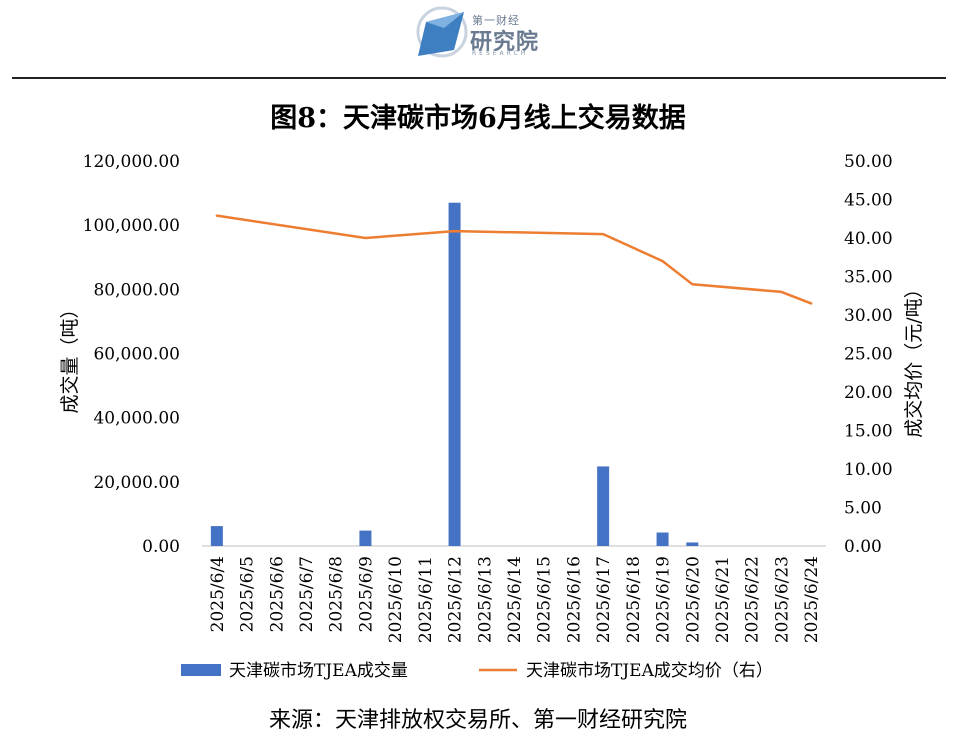  What do you see at coordinates (723, 599) in the screenshot?
I see `x-tick-label: 2025/6/21` at bounding box center [723, 599].